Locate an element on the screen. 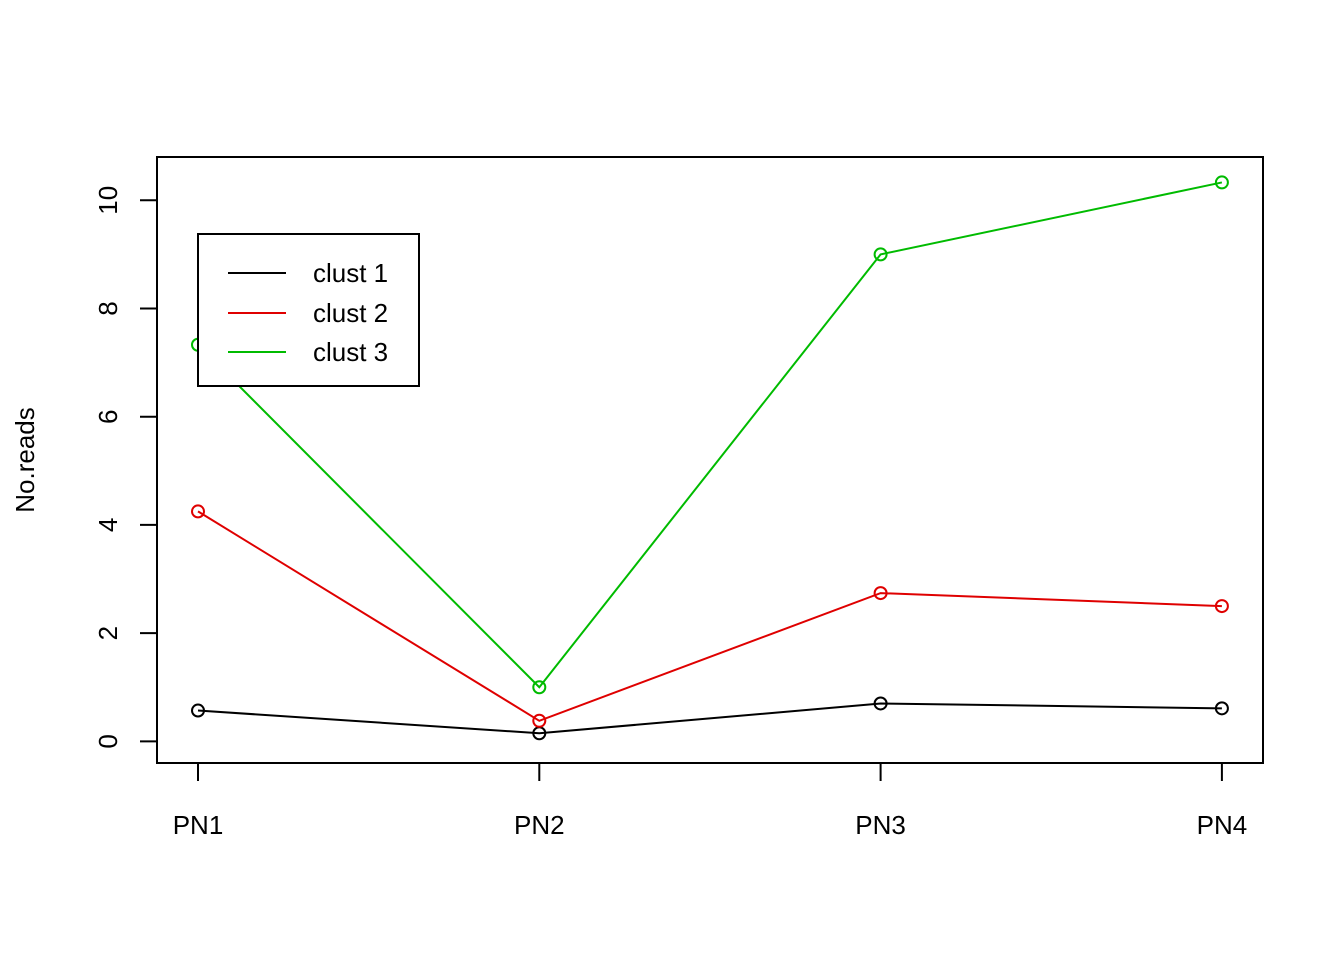 The image size is (1344, 960). legend-label: clust 1 is located at coordinates (350, 273).